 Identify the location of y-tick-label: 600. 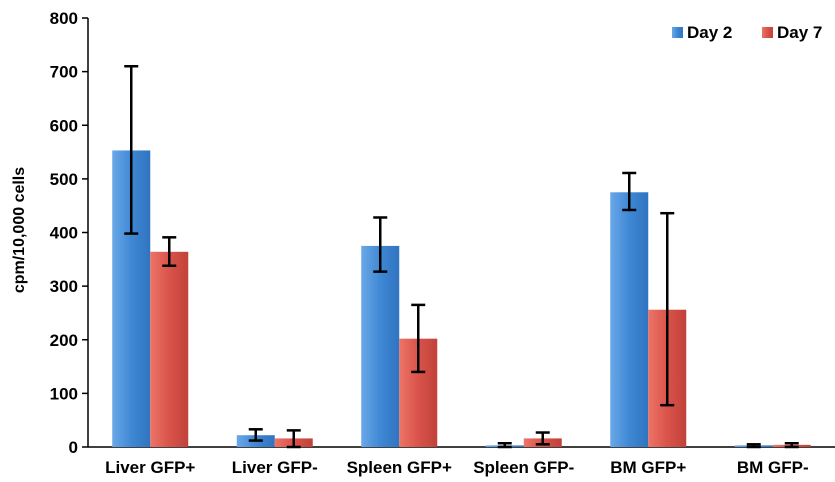
(64, 125).